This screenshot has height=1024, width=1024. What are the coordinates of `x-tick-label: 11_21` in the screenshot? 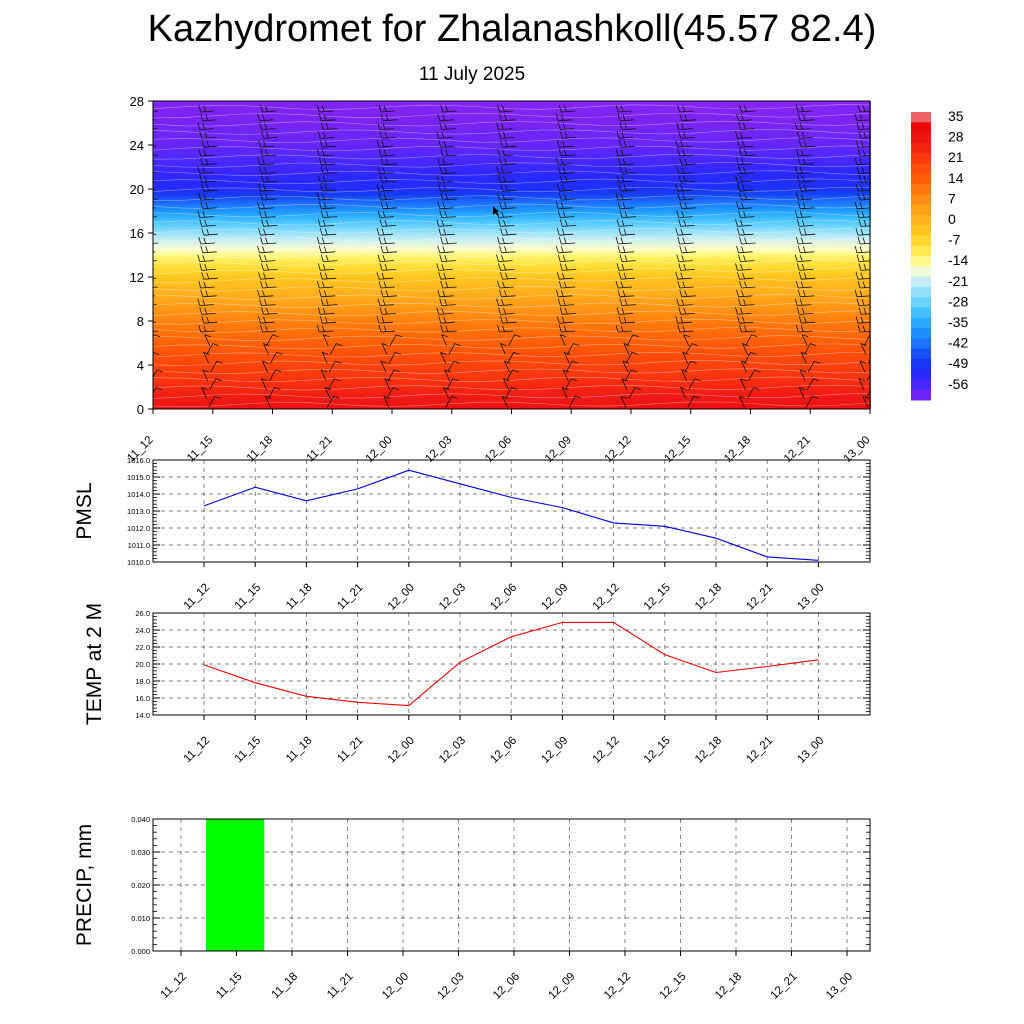 It's located at (340, 986).